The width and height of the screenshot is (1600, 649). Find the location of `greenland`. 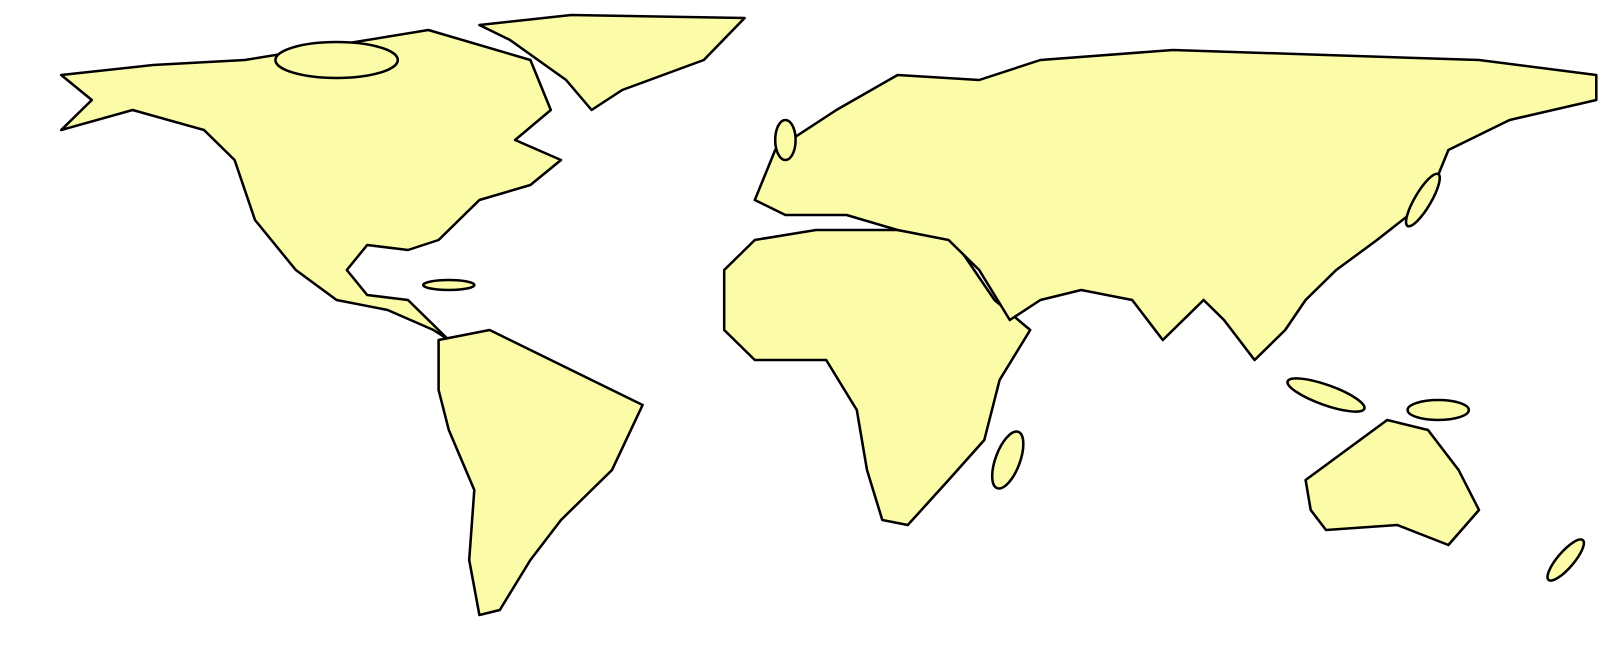

greenland is located at coordinates (612, 62).